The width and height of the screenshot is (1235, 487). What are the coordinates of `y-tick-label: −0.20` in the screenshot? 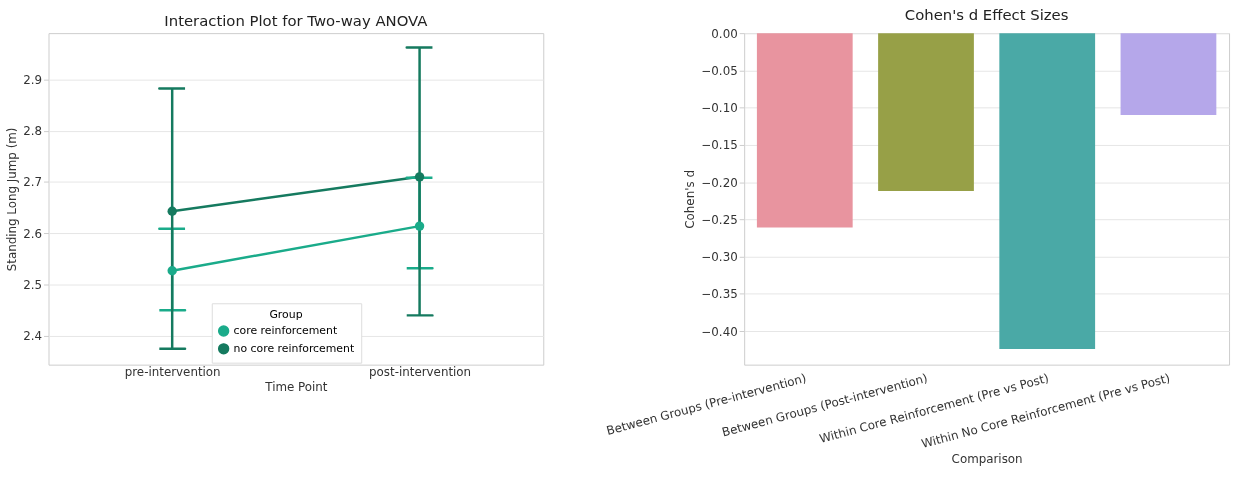 It's located at (719, 182).